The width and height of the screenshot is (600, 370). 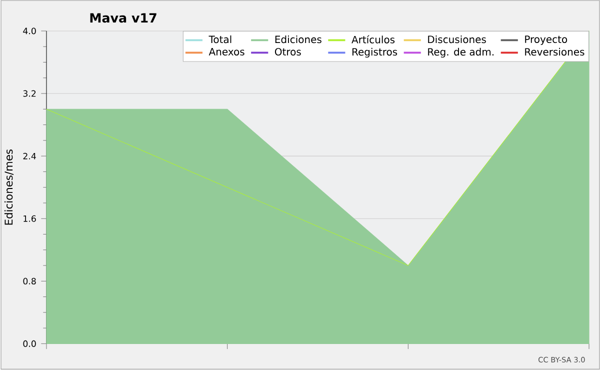 What do you see at coordinates (29, 31) in the screenshot?
I see `y-tick-label: 4.0` at bounding box center [29, 31].